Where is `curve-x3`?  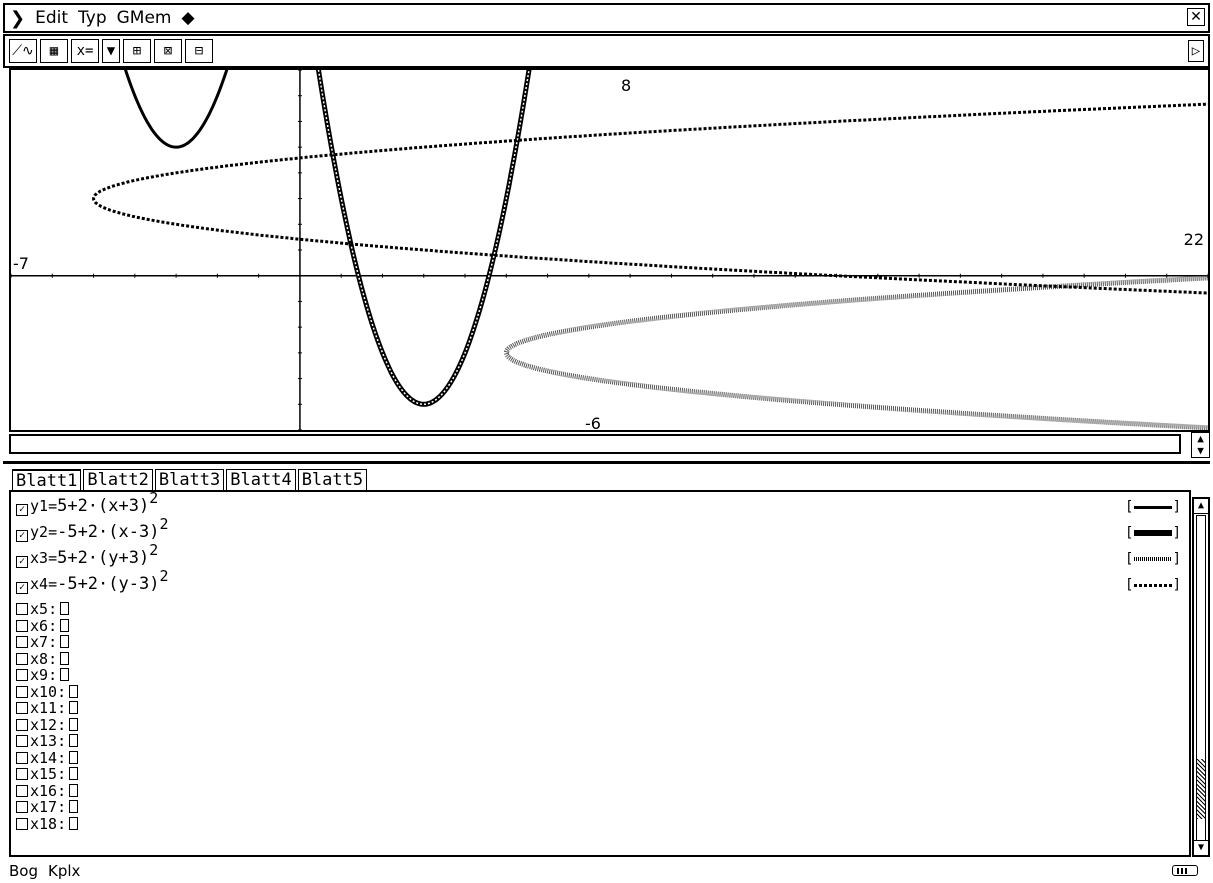
curve-x3 is located at coordinates (855, 352).